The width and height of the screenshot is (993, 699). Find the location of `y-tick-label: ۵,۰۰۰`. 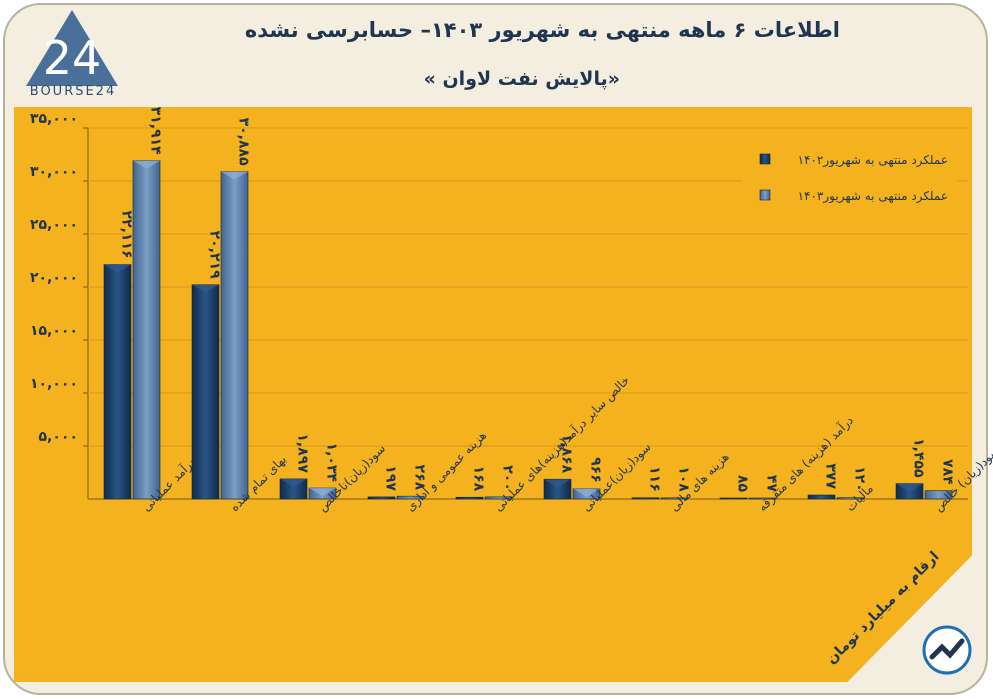

y-tick-label: ۵,۰۰۰ is located at coordinates (59, 437).